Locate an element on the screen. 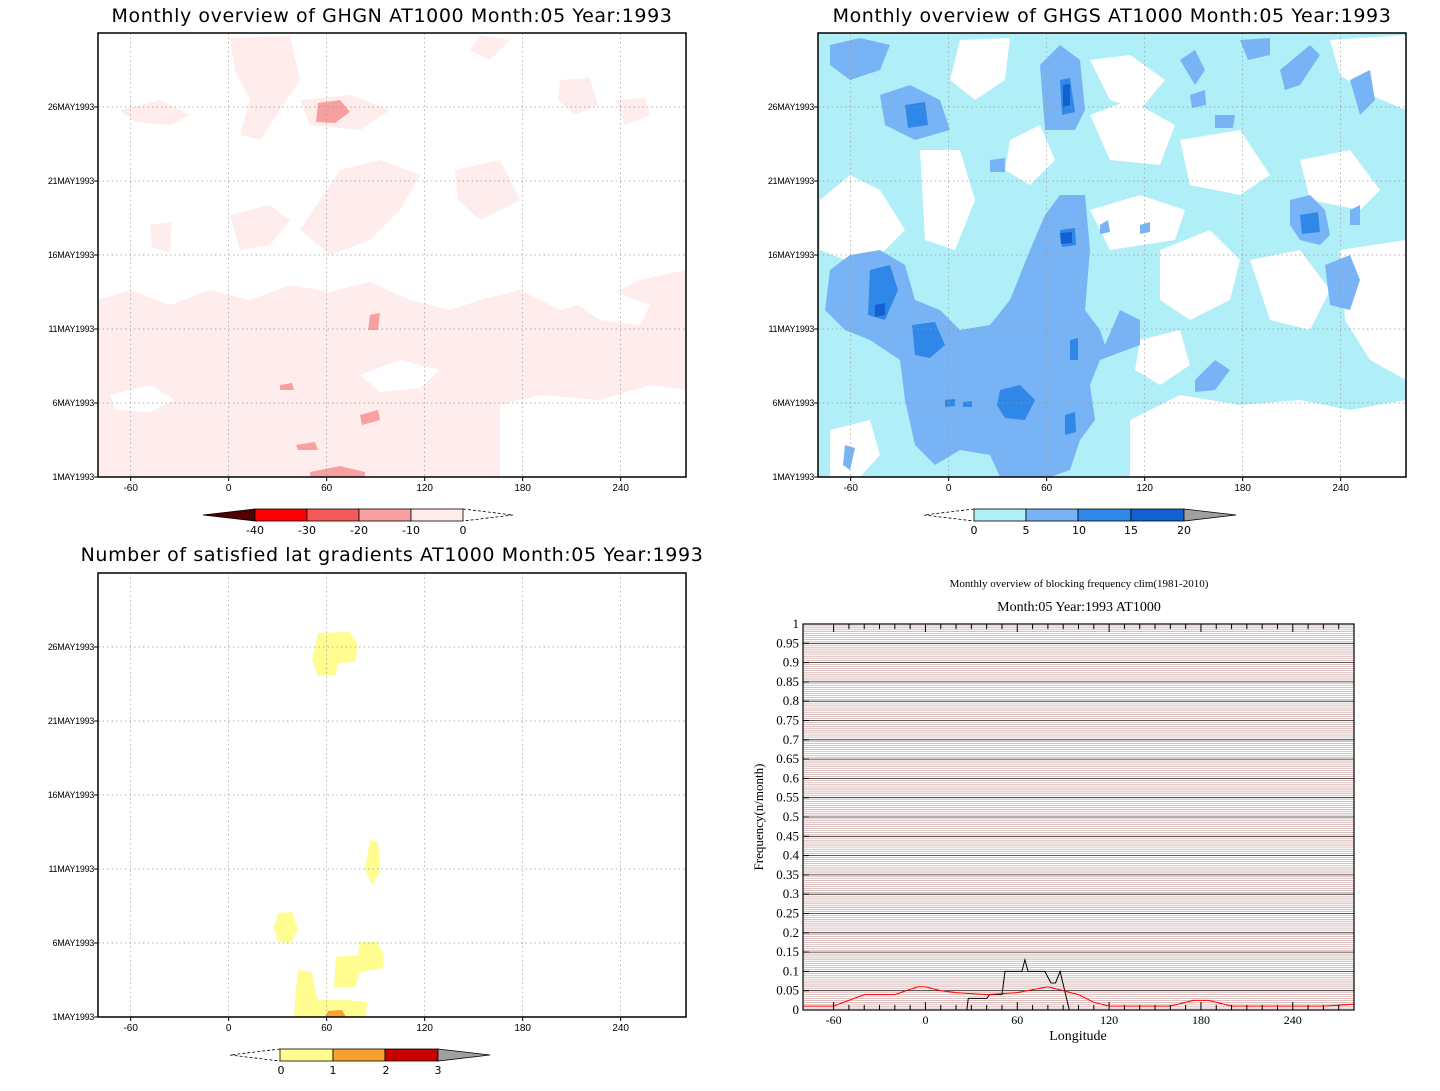 The image size is (1440, 1091). ghgn-colorbar-high-arrow is located at coordinates (488, 515).